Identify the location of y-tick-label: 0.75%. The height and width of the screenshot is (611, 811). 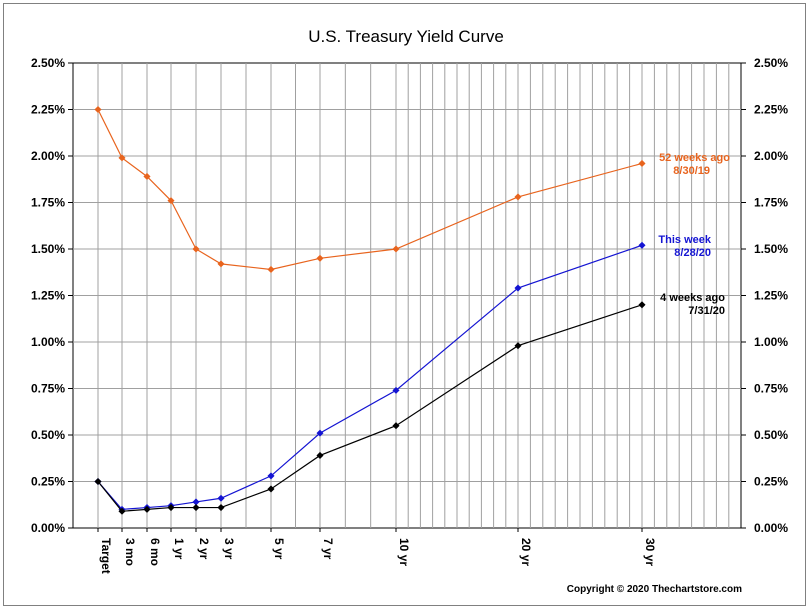
(48, 389).